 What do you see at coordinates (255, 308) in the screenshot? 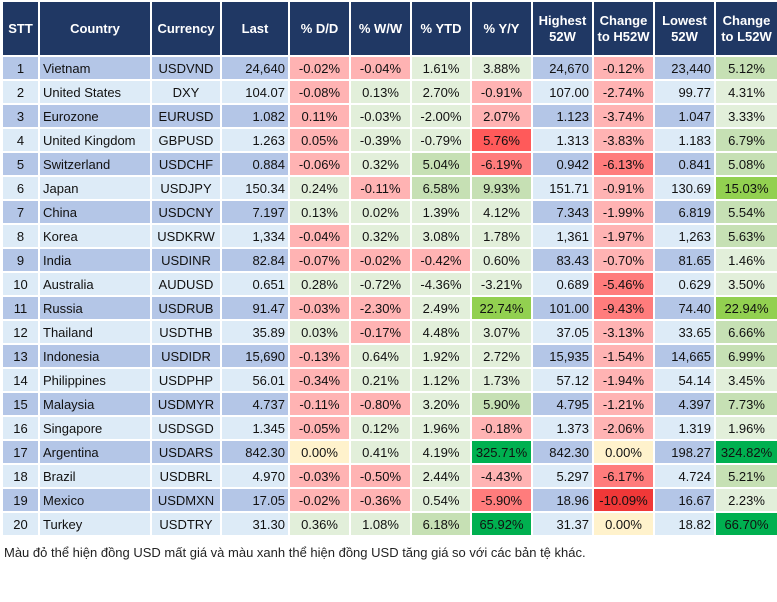
I see `cell-last: 91.47` at bounding box center [255, 308].